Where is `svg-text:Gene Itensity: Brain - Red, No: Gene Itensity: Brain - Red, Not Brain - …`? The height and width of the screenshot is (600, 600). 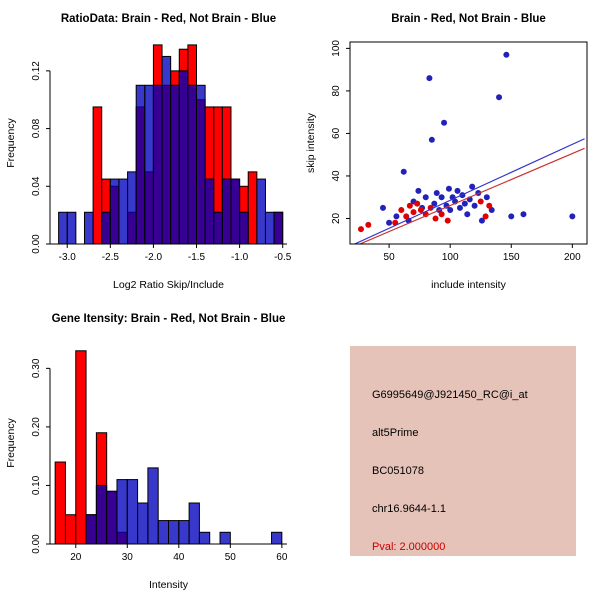 svg-text:Gene Itensity: Brain - Red, No: Gene Itensity: Brain - Red, Not Brain - … is located at coordinates (169, 319).